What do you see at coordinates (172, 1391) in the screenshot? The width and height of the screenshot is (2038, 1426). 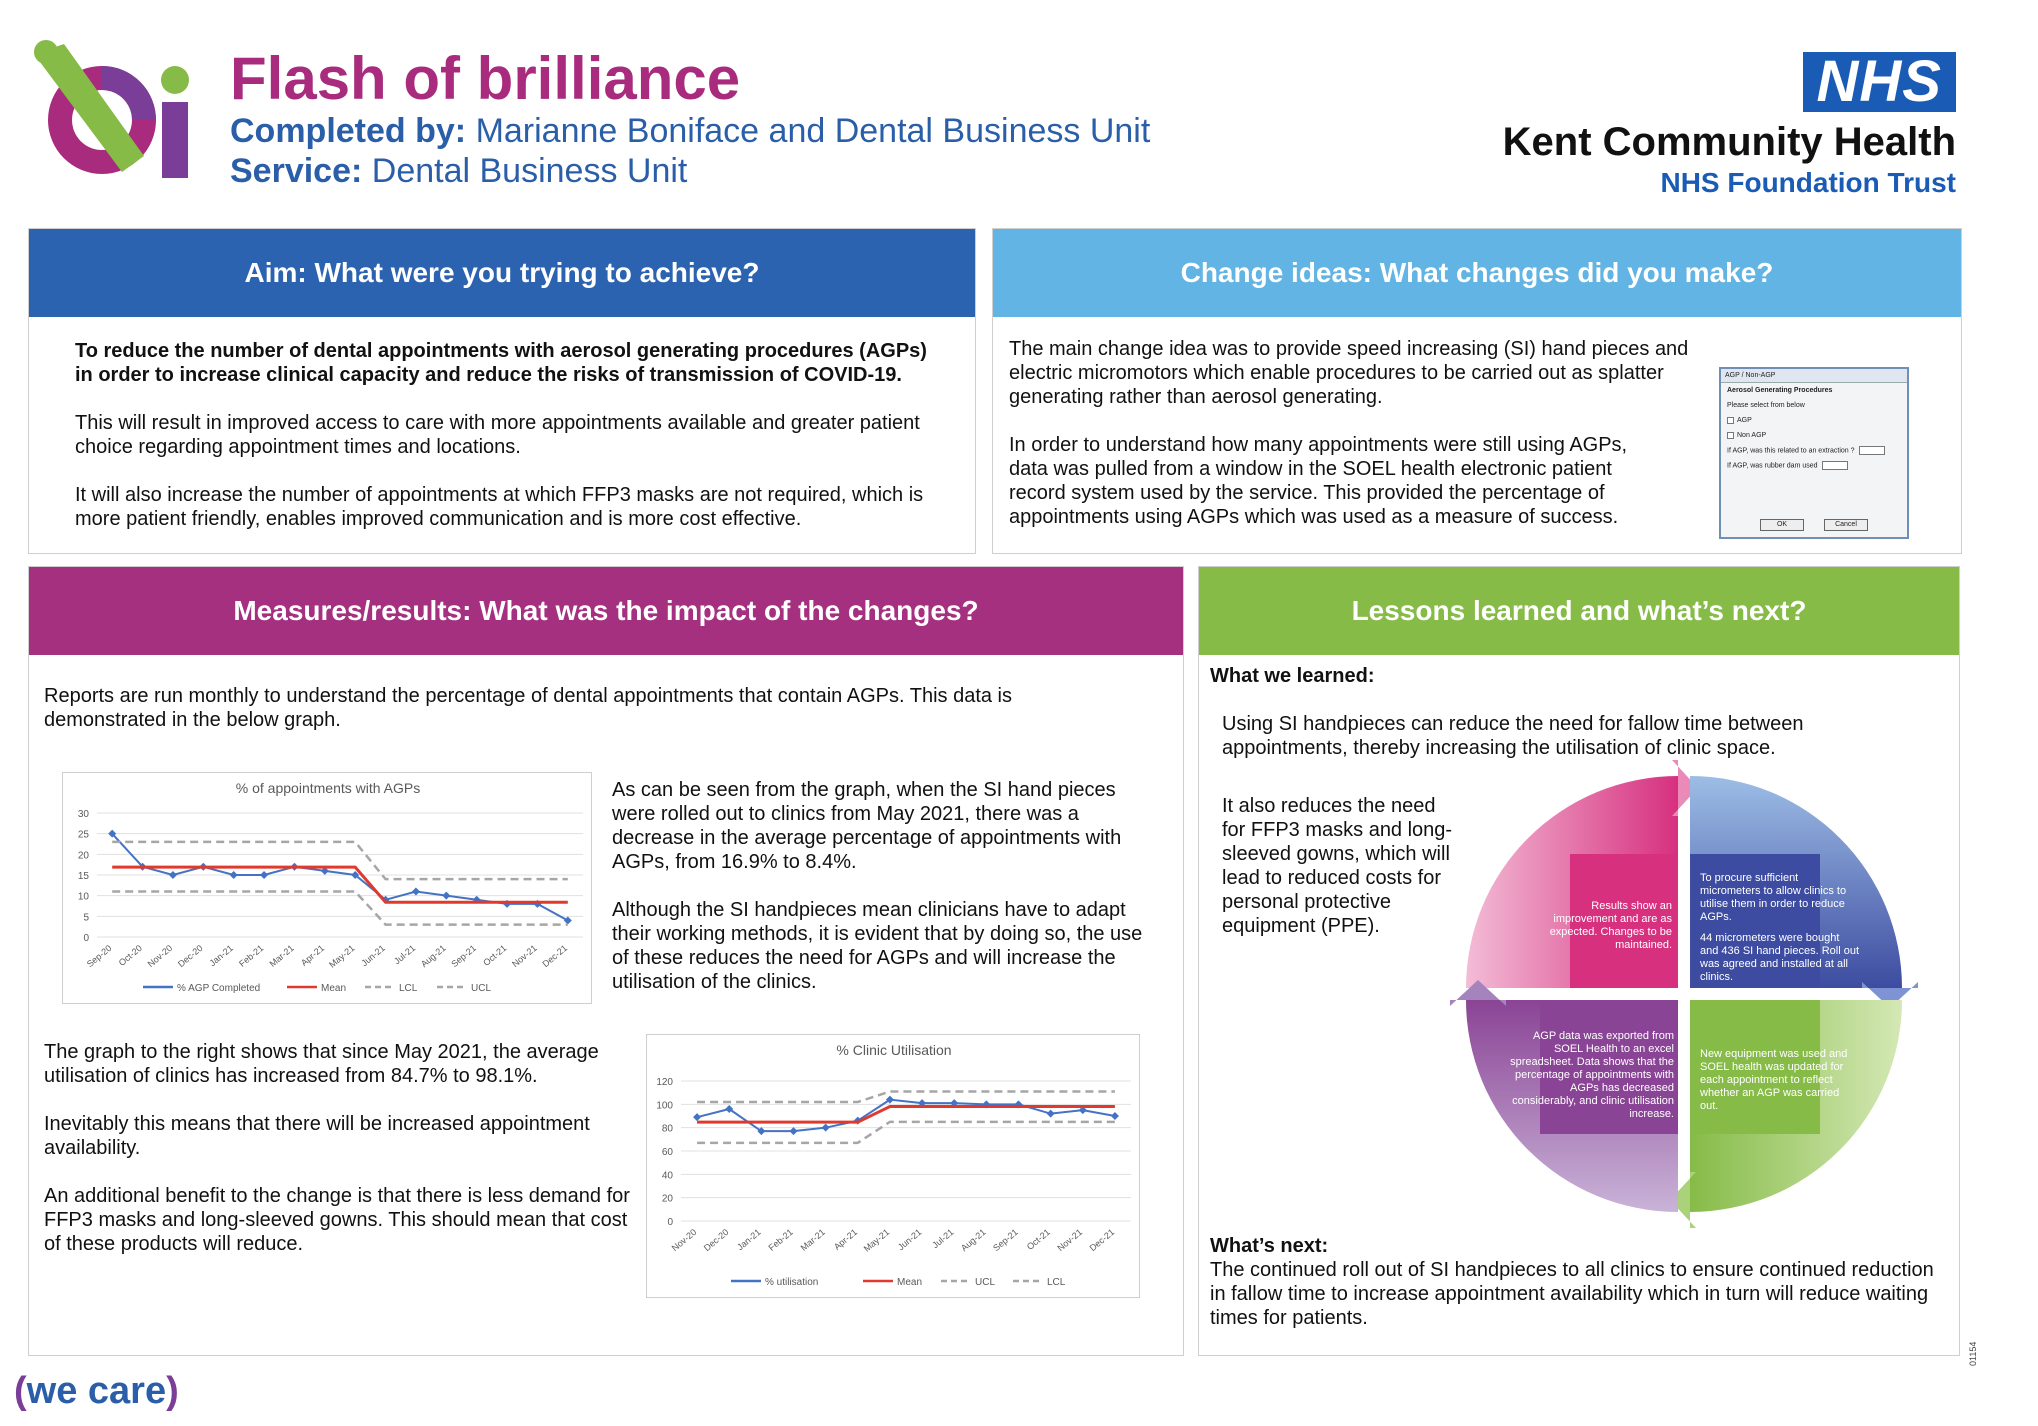 I see `we-care-close-bracket: )` at bounding box center [172, 1391].